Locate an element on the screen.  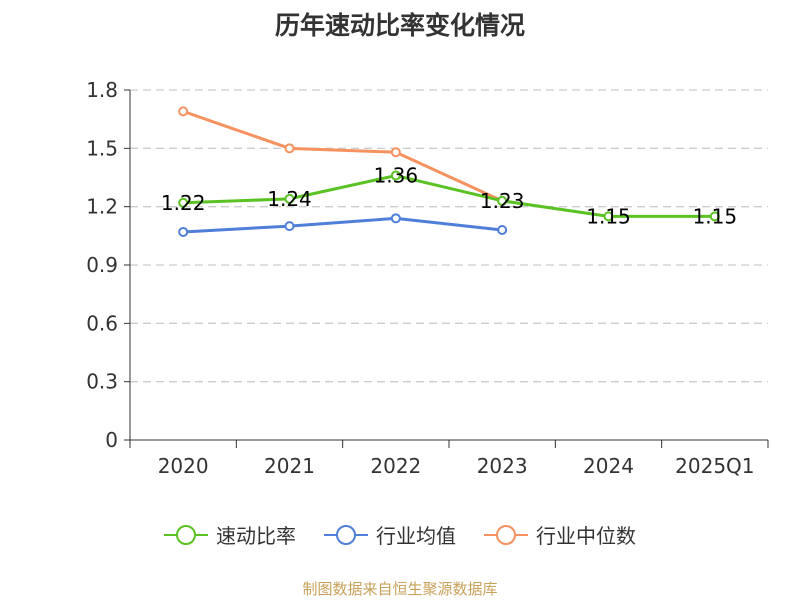
data-label: 1.36 is located at coordinates (396, 176).